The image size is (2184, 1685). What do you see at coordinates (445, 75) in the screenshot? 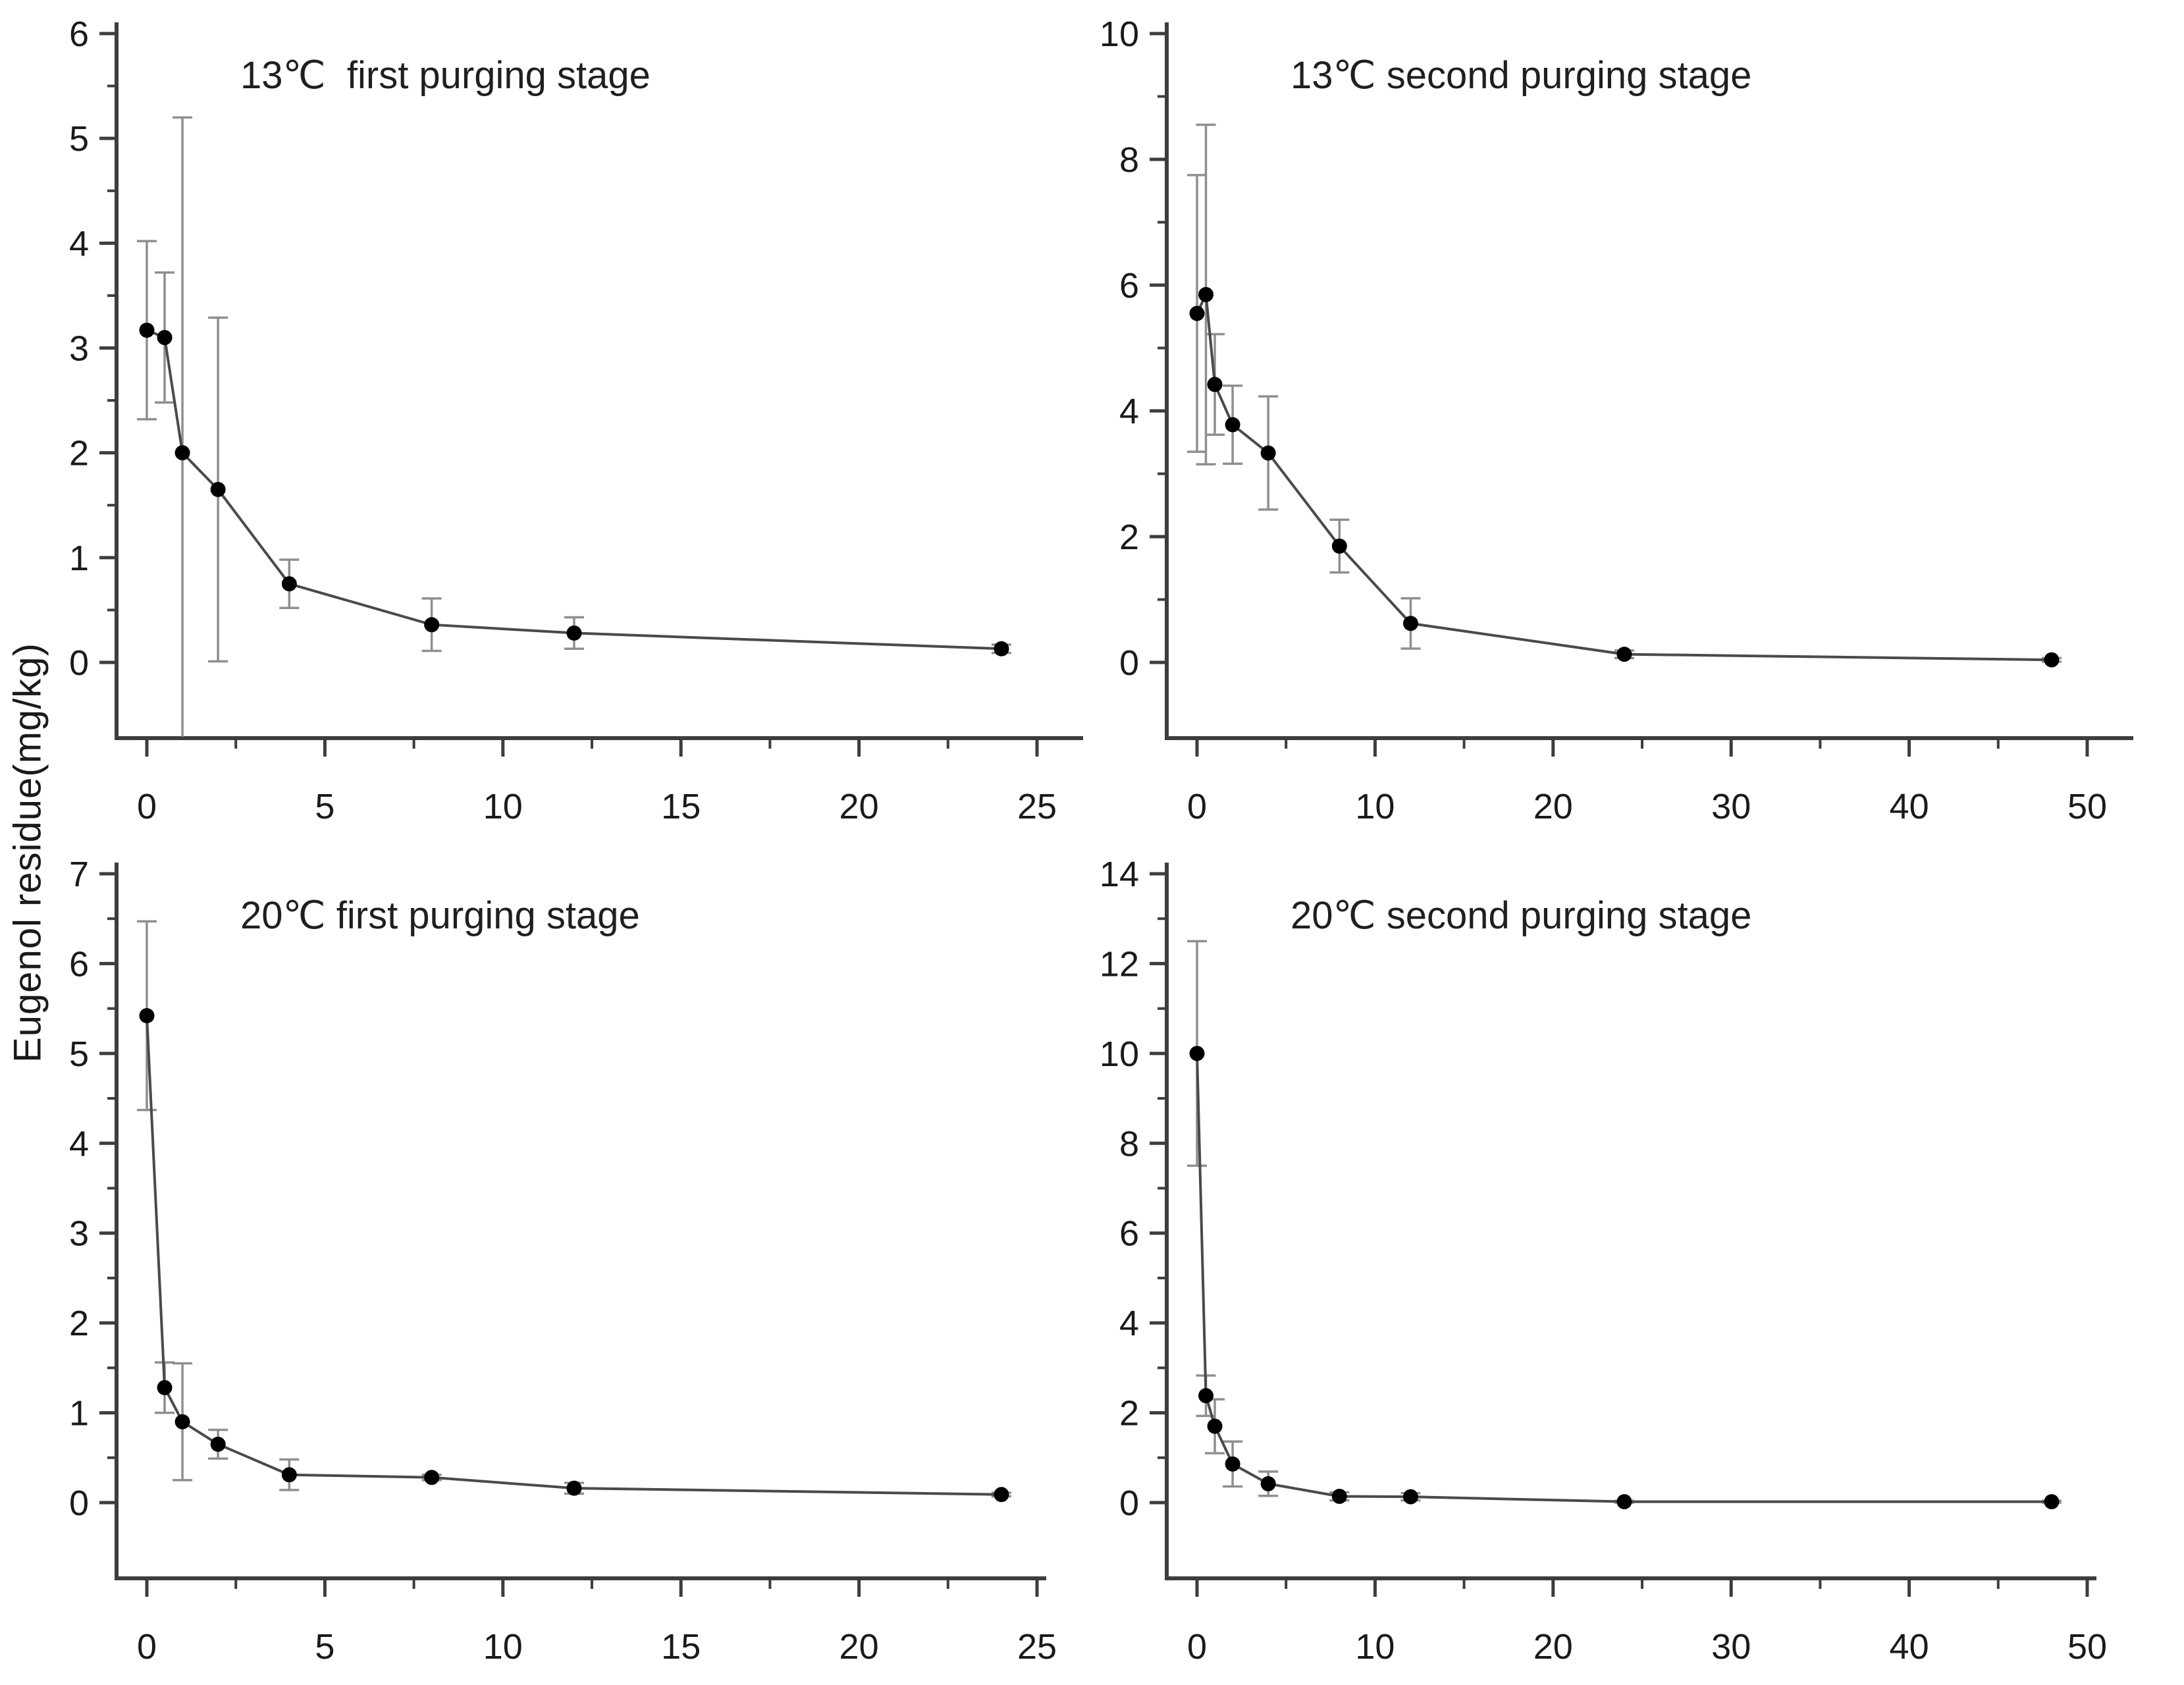
I see `panel-title: 13℃ first purging stage` at bounding box center [445, 75].